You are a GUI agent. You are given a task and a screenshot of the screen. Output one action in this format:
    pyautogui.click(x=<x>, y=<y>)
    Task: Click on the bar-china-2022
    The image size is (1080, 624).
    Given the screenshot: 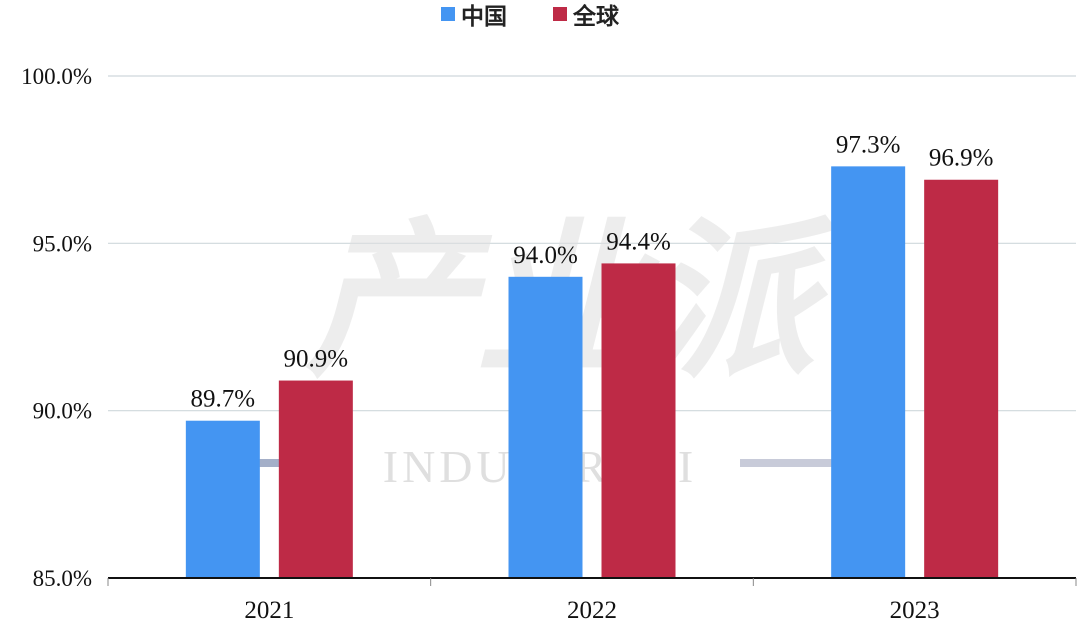 What is the action you would take?
    pyautogui.click(x=545, y=427)
    